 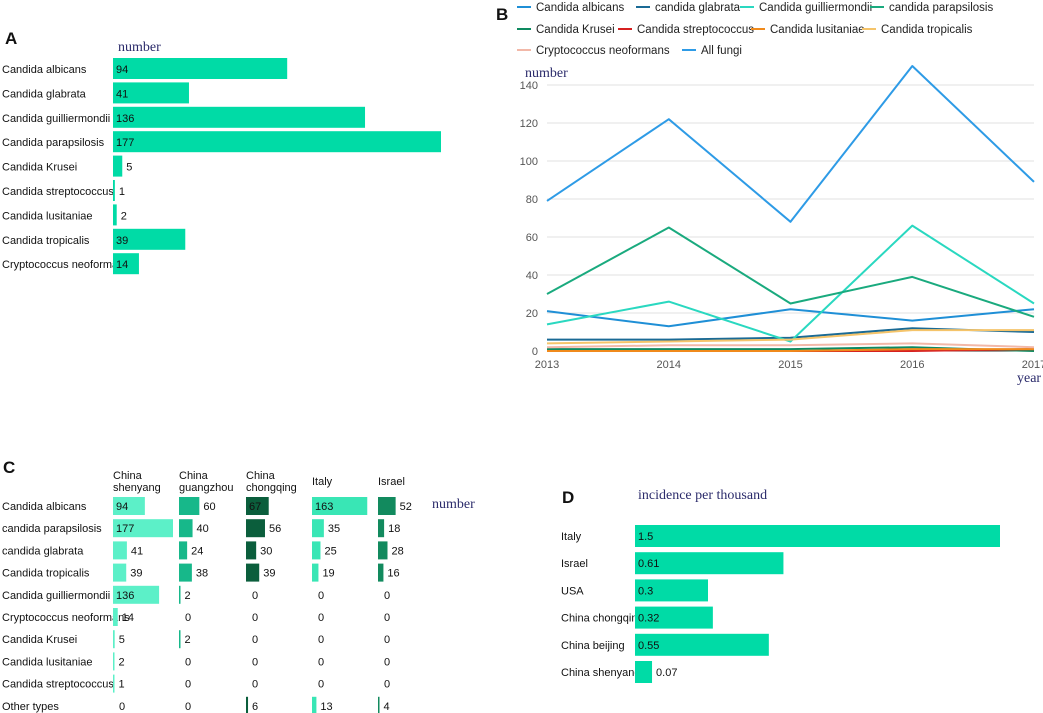 What do you see at coordinates (593, 646) in the screenshot?
I see `panel-d-category-label: China beijing` at bounding box center [593, 646].